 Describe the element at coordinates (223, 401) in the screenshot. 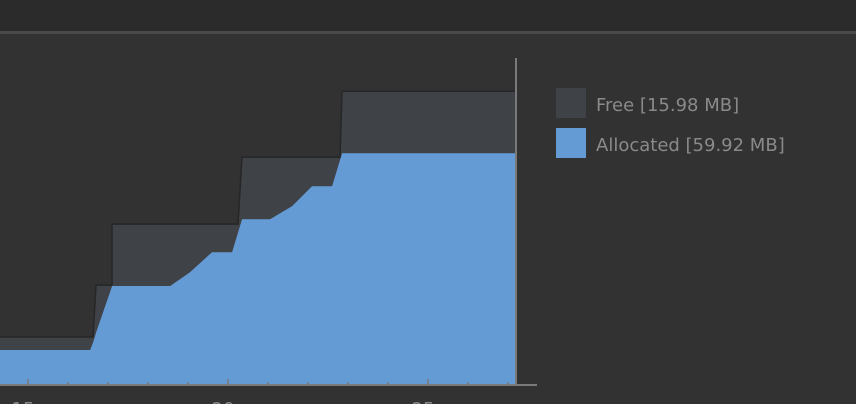

I see `x-tick-label: 20` at that location.